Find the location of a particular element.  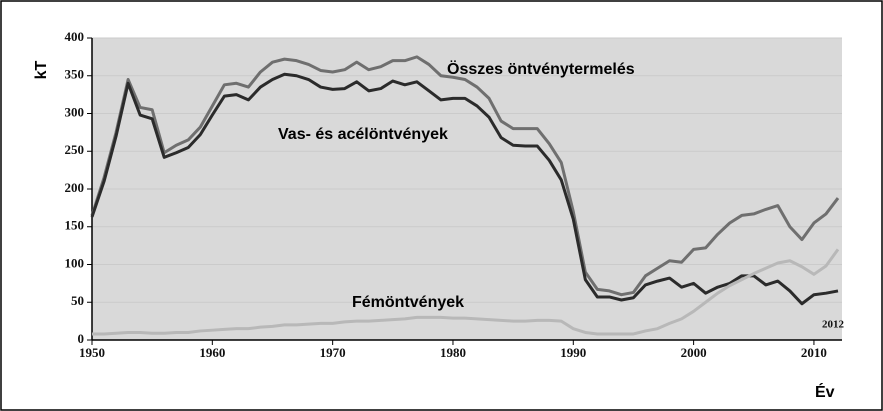

y-tick-label: 0 is located at coordinates (81, 338).